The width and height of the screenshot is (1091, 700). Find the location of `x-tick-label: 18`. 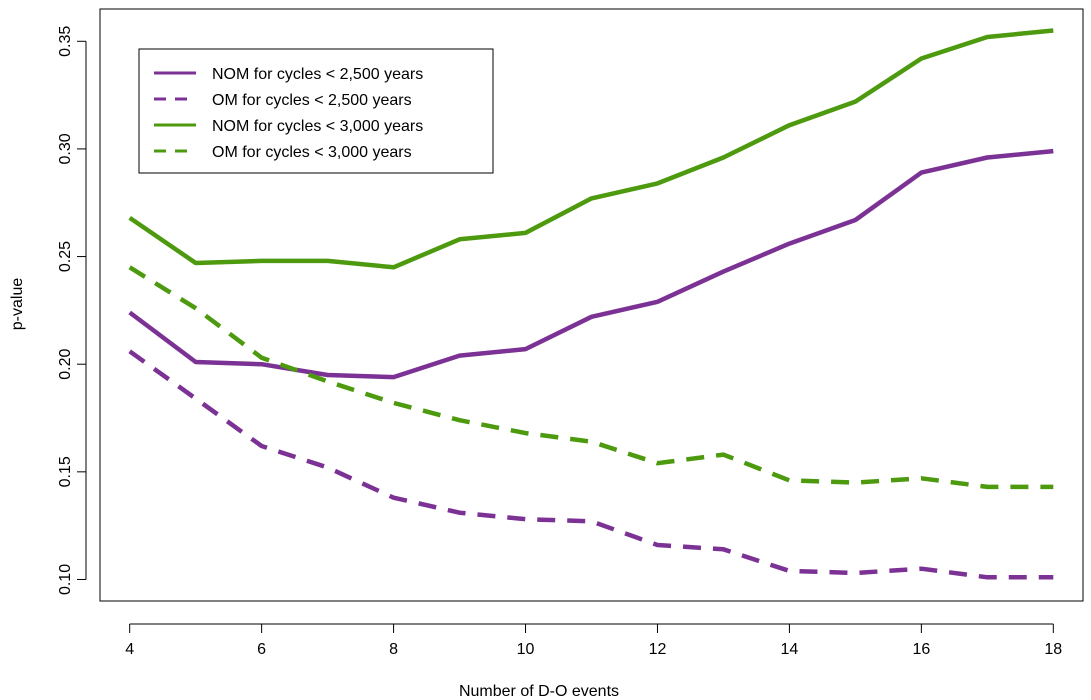

x-tick-label: 18 is located at coordinates (1053, 649).